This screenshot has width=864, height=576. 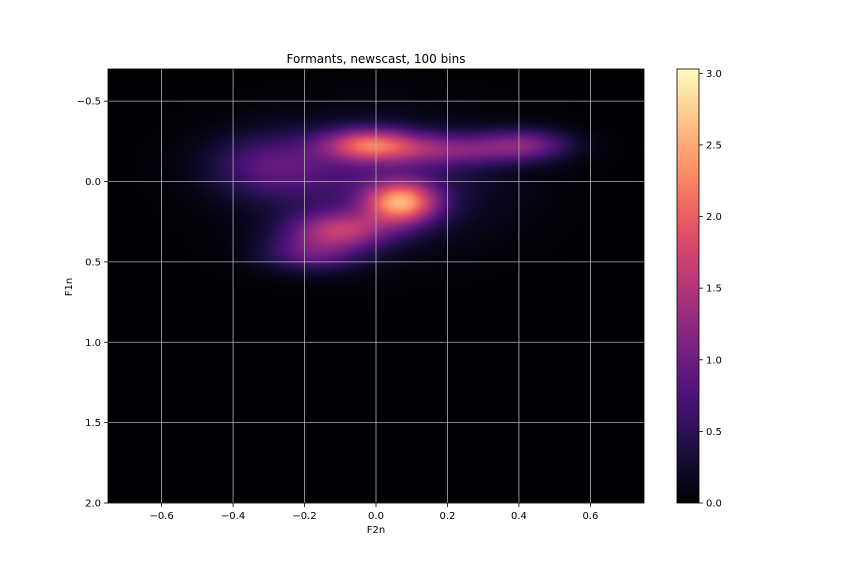 What do you see at coordinates (93, 504) in the screenshot?
I see `y-tick-label: 2.0` at bounding box center [93, 504].